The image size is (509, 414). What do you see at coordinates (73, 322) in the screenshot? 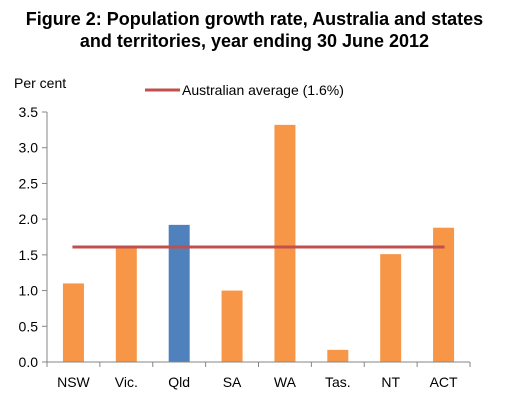
I see `bar-nsw` at bounding box center [73, 322].